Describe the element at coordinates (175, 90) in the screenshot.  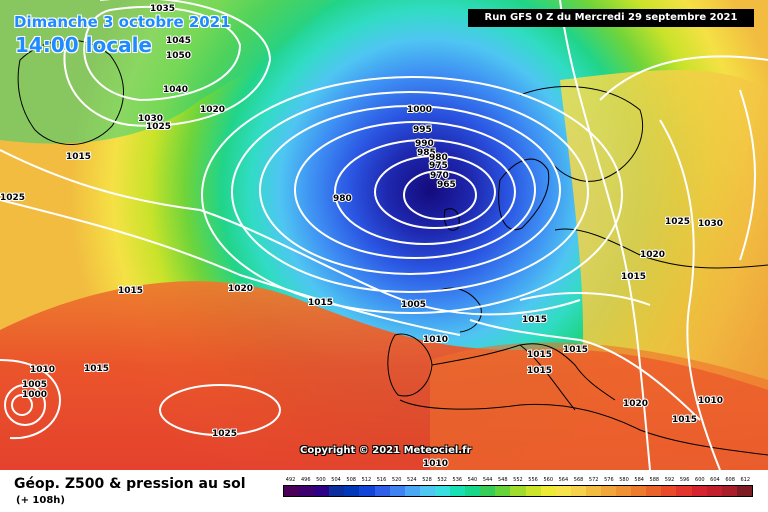
I see `isobar-label: 1040` at that location.